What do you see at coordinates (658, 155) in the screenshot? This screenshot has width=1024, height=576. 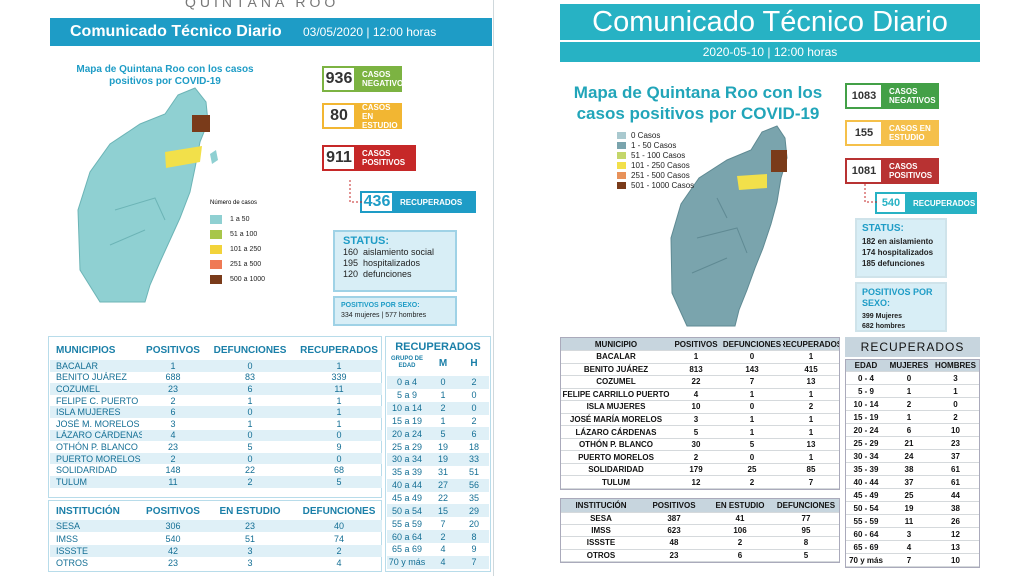 I see `legend-label: 51 - 100 Casos` at bounding box center [658, 155].